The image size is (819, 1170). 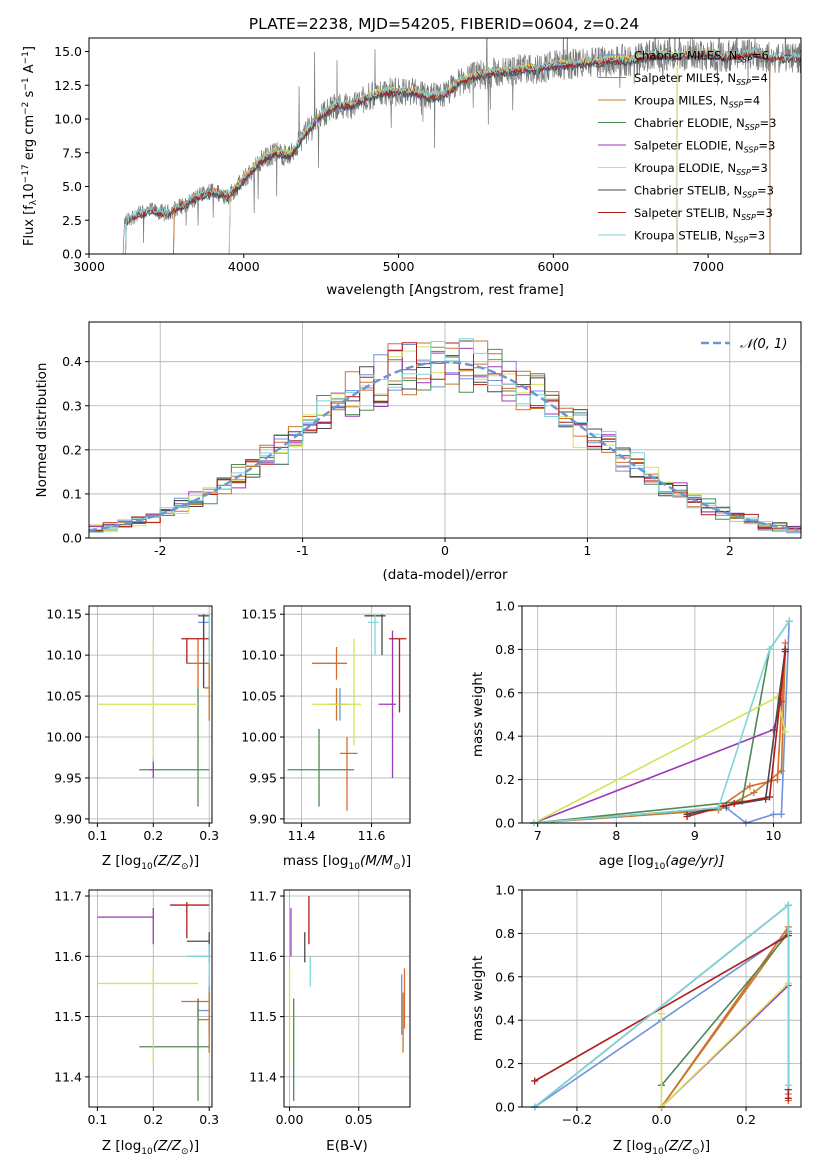 What do you see at coordinates (153, 835) in the screenshot?
I see `x-tick-label: 0.2` at bounding box center [153, 835].